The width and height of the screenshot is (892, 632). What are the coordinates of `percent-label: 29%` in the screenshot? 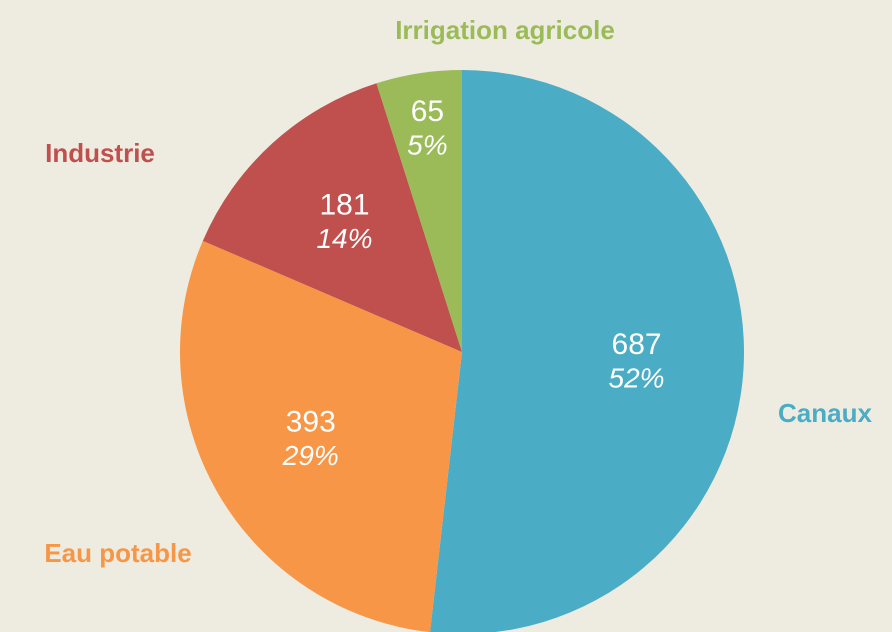 It's located at (310, 455).